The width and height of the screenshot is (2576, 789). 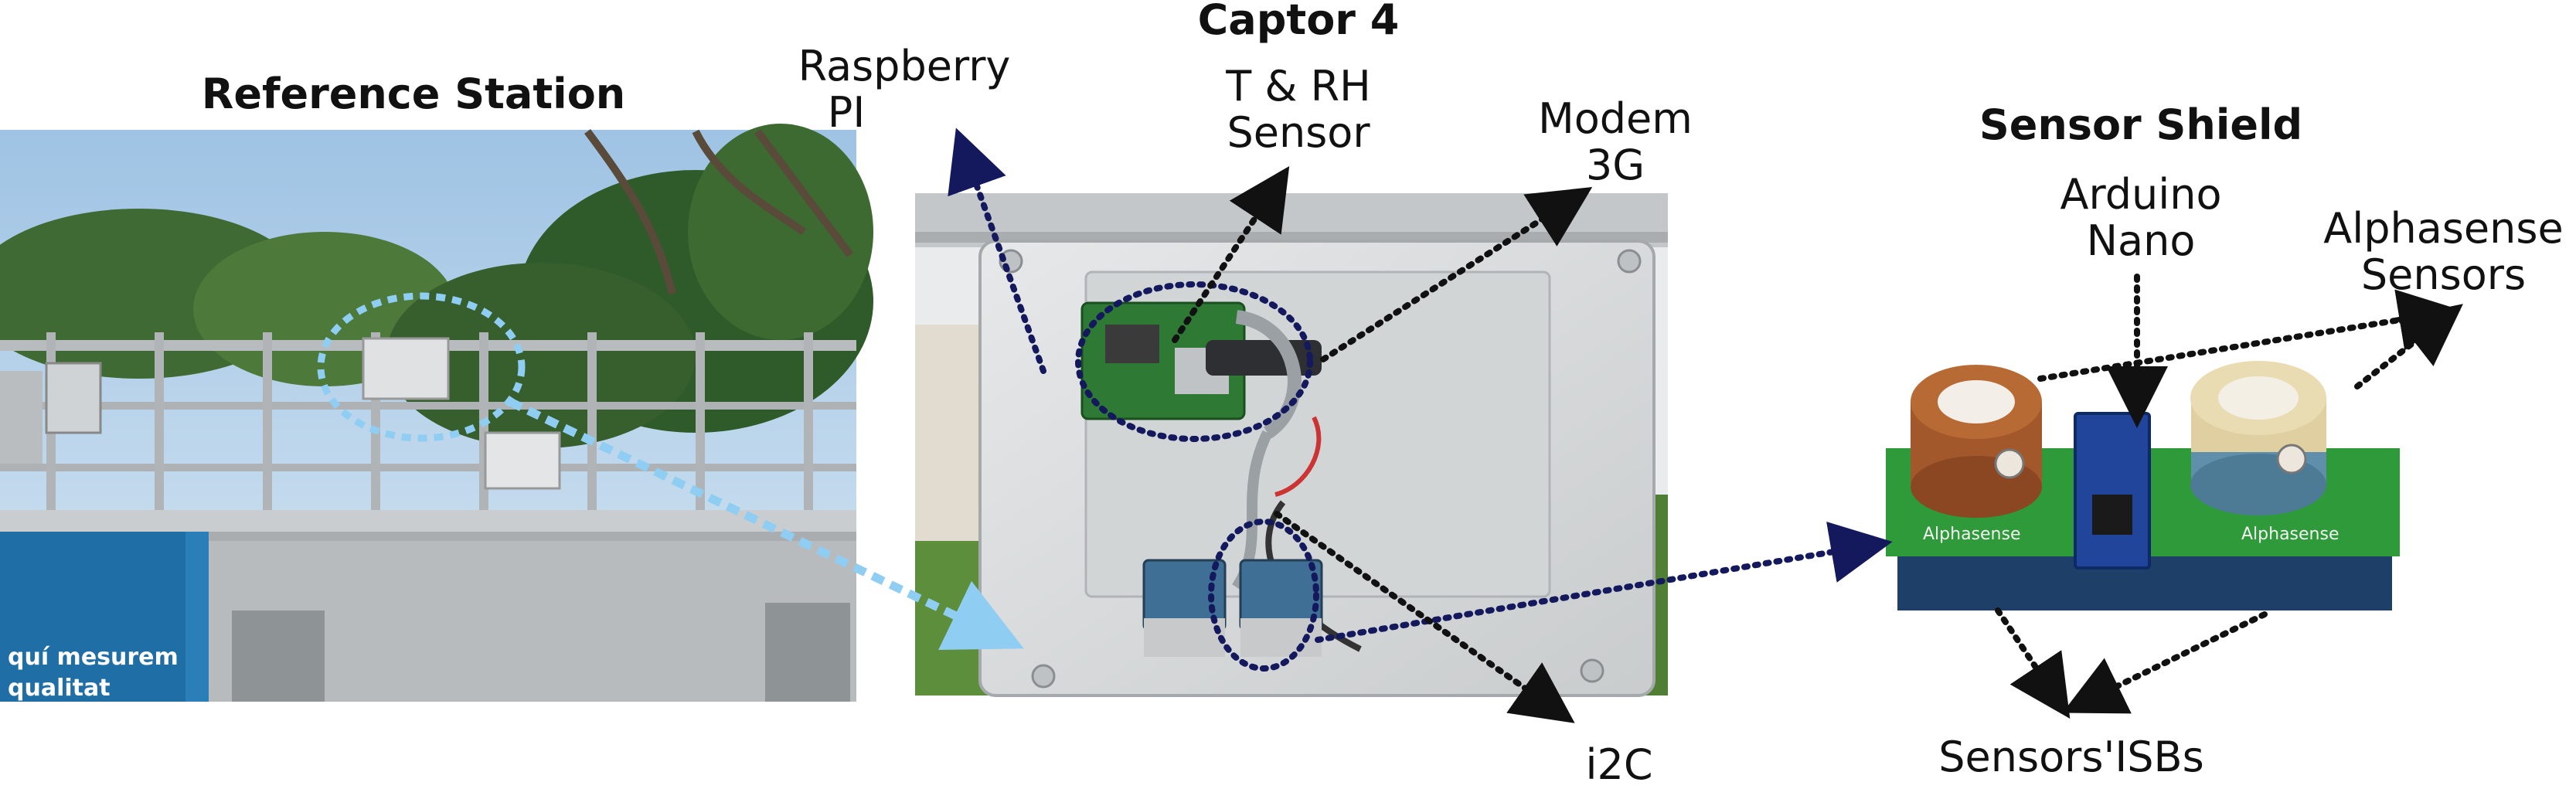 I want to click on arduino-nano-label: Arduino Nano, so click(x=2140, y=218).